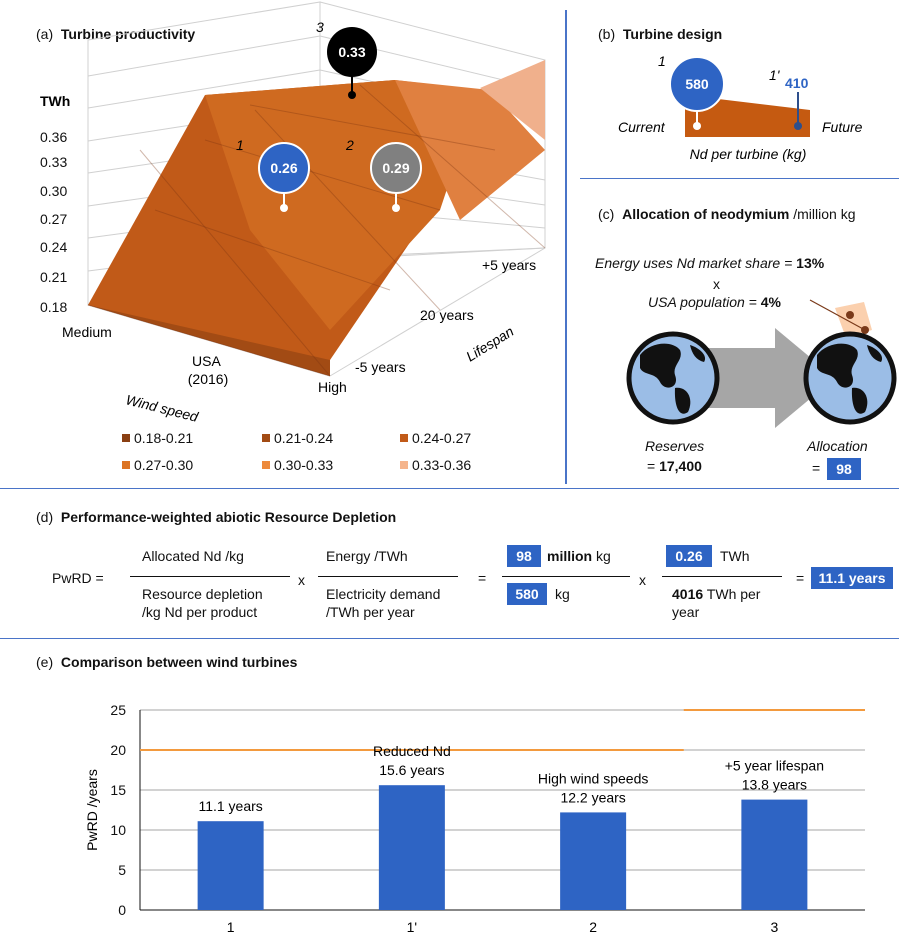  Describe the element at coordinates (449, 488) in the screenshot. I see `separator-d` at that location.